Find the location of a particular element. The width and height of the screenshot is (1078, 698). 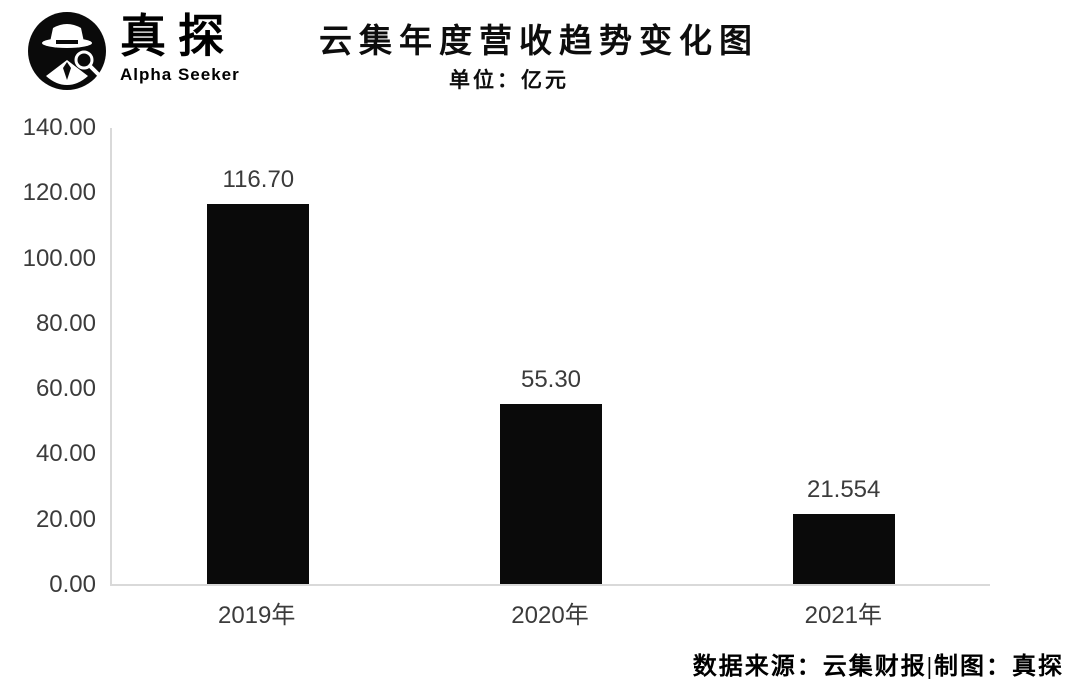

x-axis: 2019年 2020年 2021年 is located at coordinates (550, 612).